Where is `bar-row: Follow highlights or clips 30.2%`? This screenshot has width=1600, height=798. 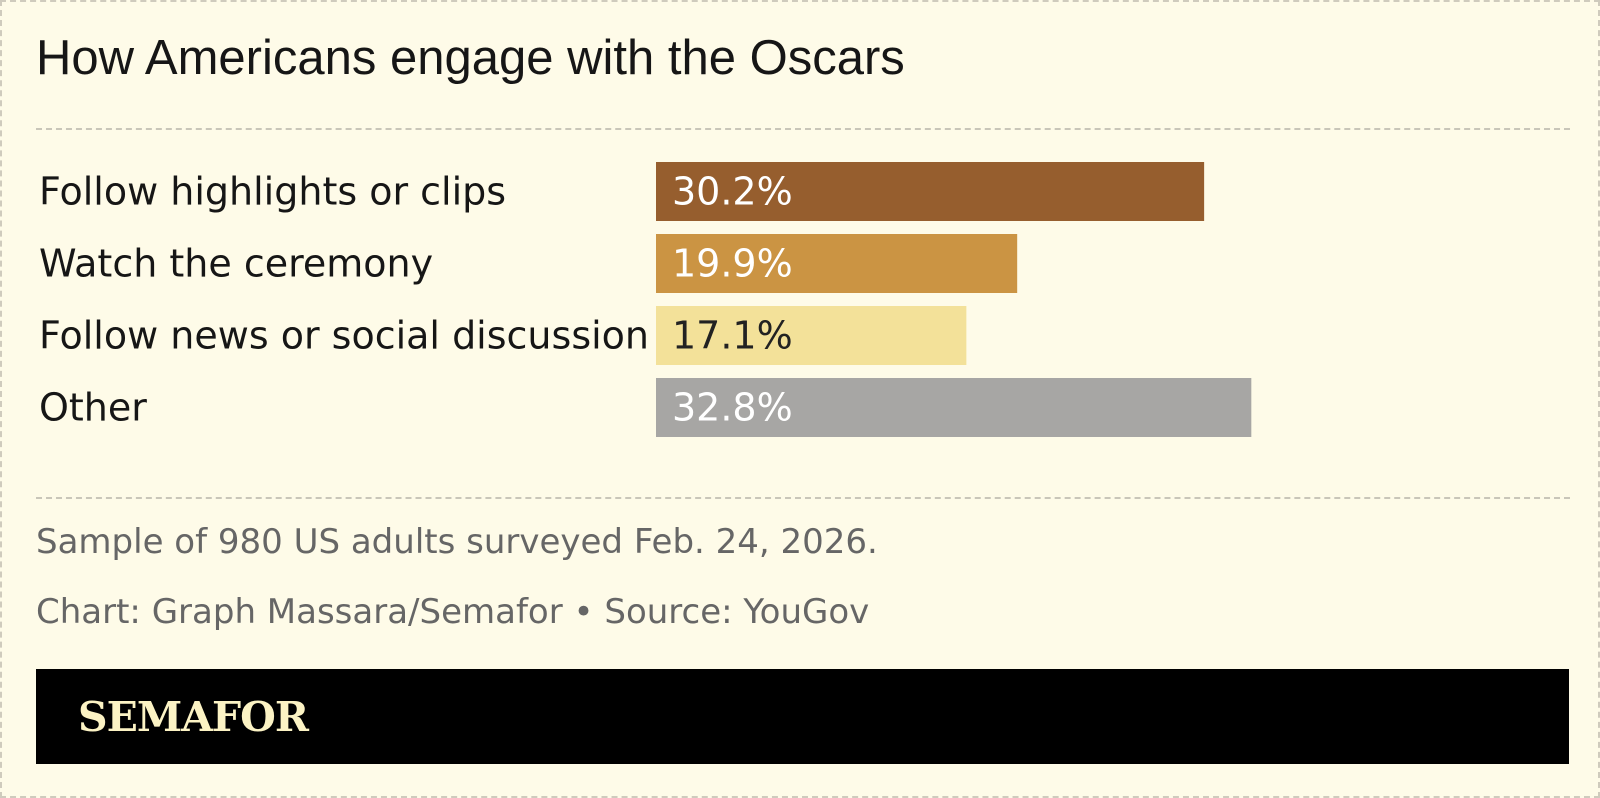 bar-row: Follow highlights or clips 30.2% is located at coordinates (622, 191).